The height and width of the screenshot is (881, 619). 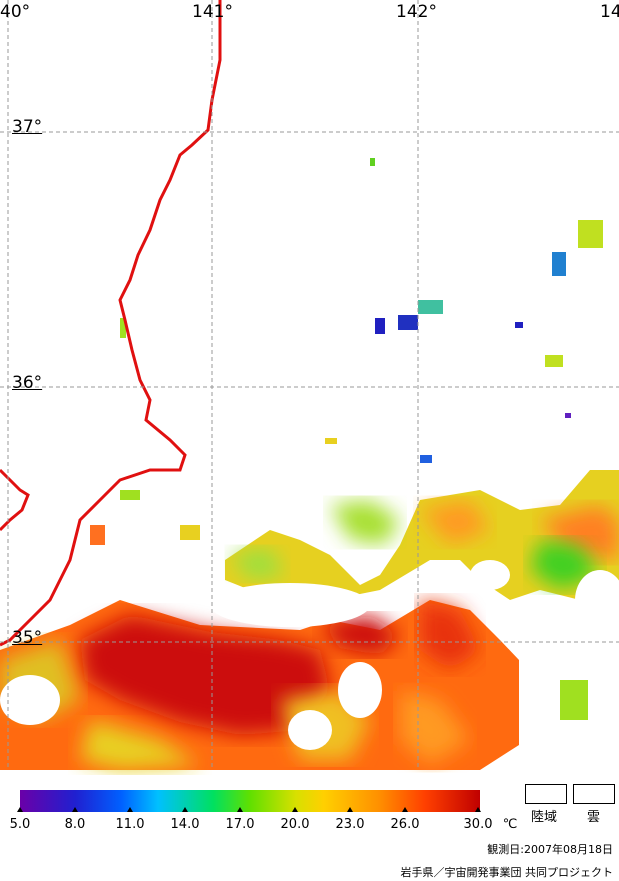 What do you see at coordinates (295, 824) in the screenshot?
I see `colorbar-tick-label: 20.0` at bounding box center [295, 824].